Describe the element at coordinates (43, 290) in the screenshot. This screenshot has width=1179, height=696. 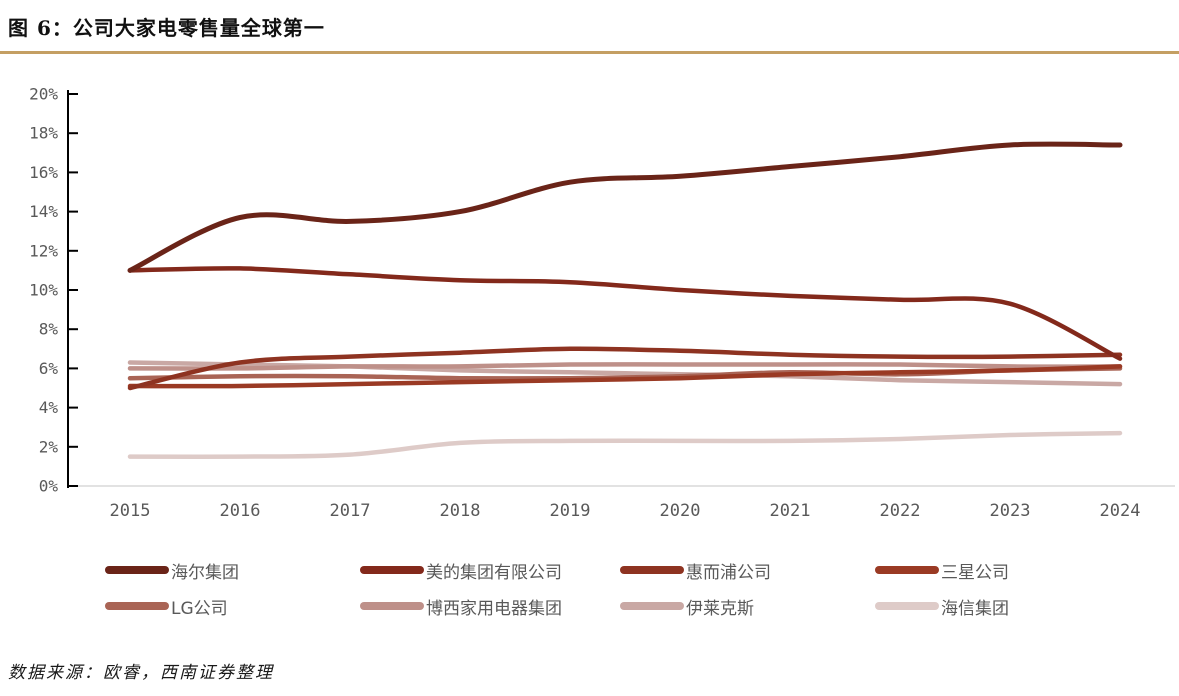
I see `y-tick-label: 10%` at that location.